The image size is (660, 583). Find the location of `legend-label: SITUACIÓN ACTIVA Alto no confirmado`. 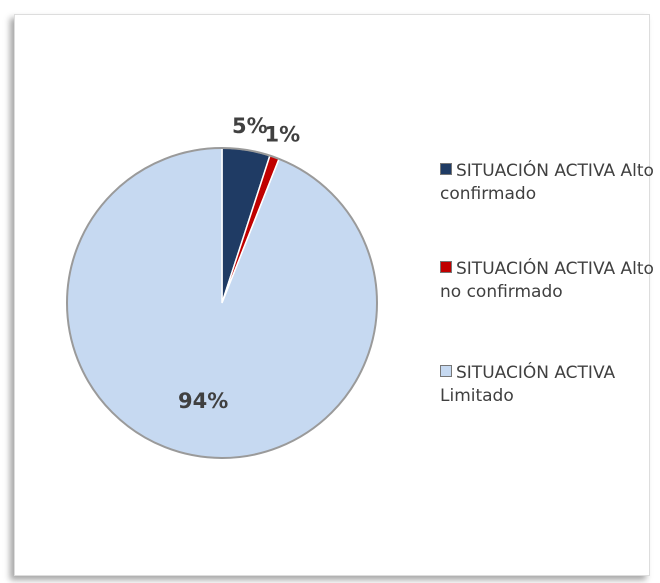

legend-label: SITUACIÓN ACTIVA Alto no confirmado is located at coordinates (547, 280).